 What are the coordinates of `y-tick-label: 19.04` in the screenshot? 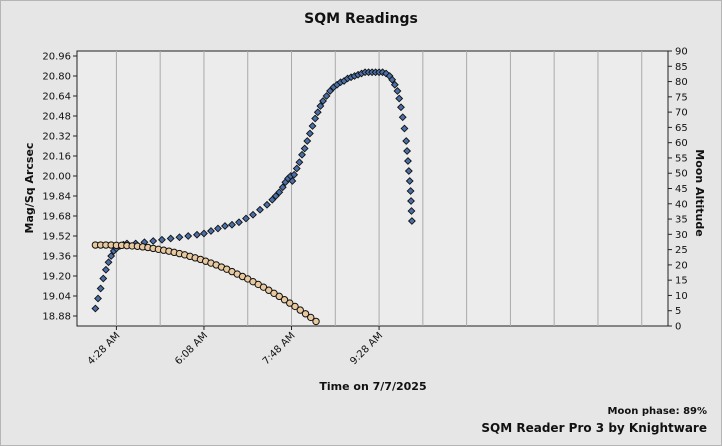 It's located at (56, 297).